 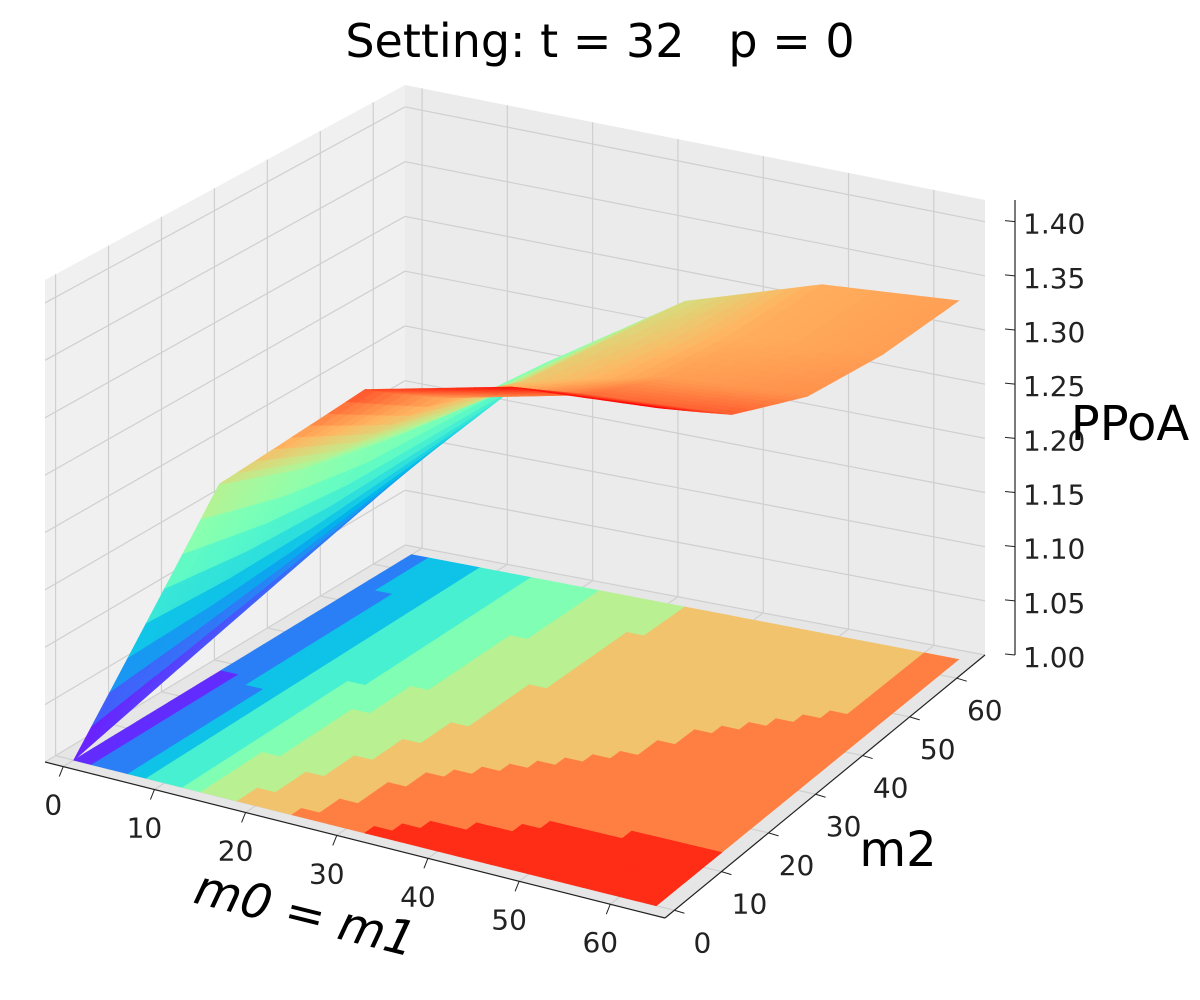 I want to click on z-tick-label: 1.40, so click(x=1054, y=224).